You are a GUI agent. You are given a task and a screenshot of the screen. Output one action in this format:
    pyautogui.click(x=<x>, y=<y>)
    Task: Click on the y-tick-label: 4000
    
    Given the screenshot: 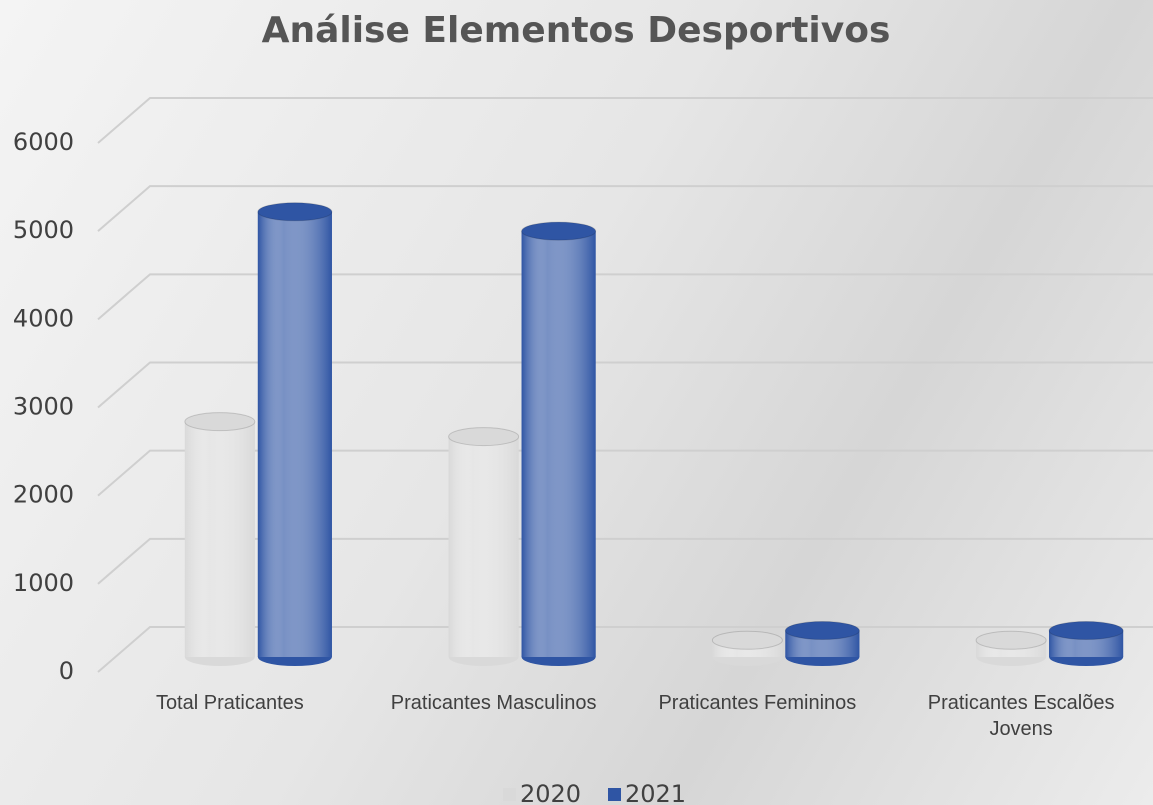 What is the action you would take?
    pyautogui.click(x=43, y=318)
    